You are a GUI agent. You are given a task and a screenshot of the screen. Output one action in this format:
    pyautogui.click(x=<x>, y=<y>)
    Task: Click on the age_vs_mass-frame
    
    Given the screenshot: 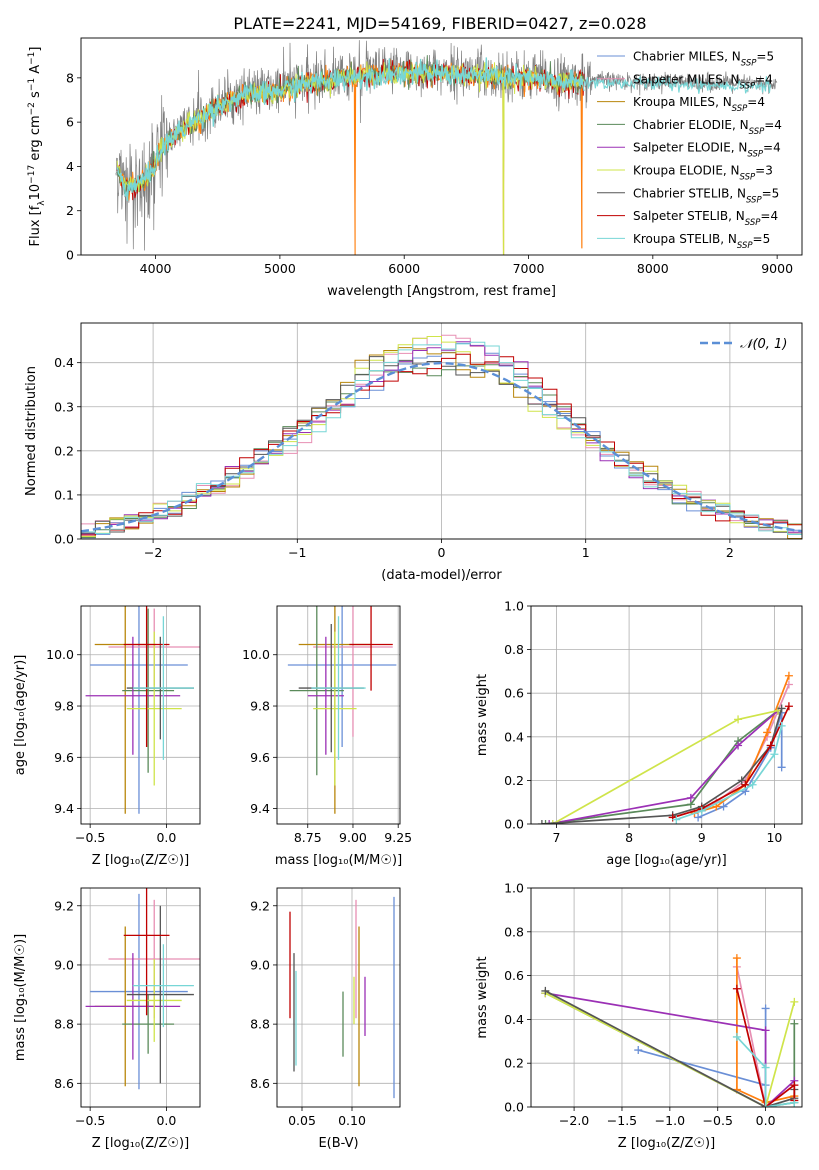 What is the action you would take?
    pyautogui.click(x=338, y=715)
    